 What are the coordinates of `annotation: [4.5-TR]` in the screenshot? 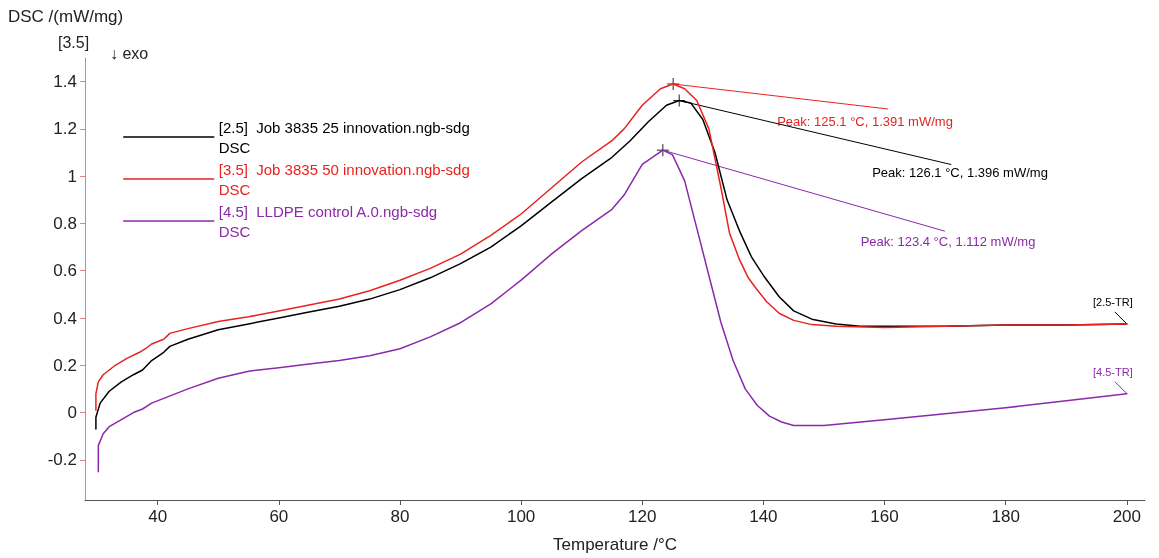 It's located at (1112, 371).